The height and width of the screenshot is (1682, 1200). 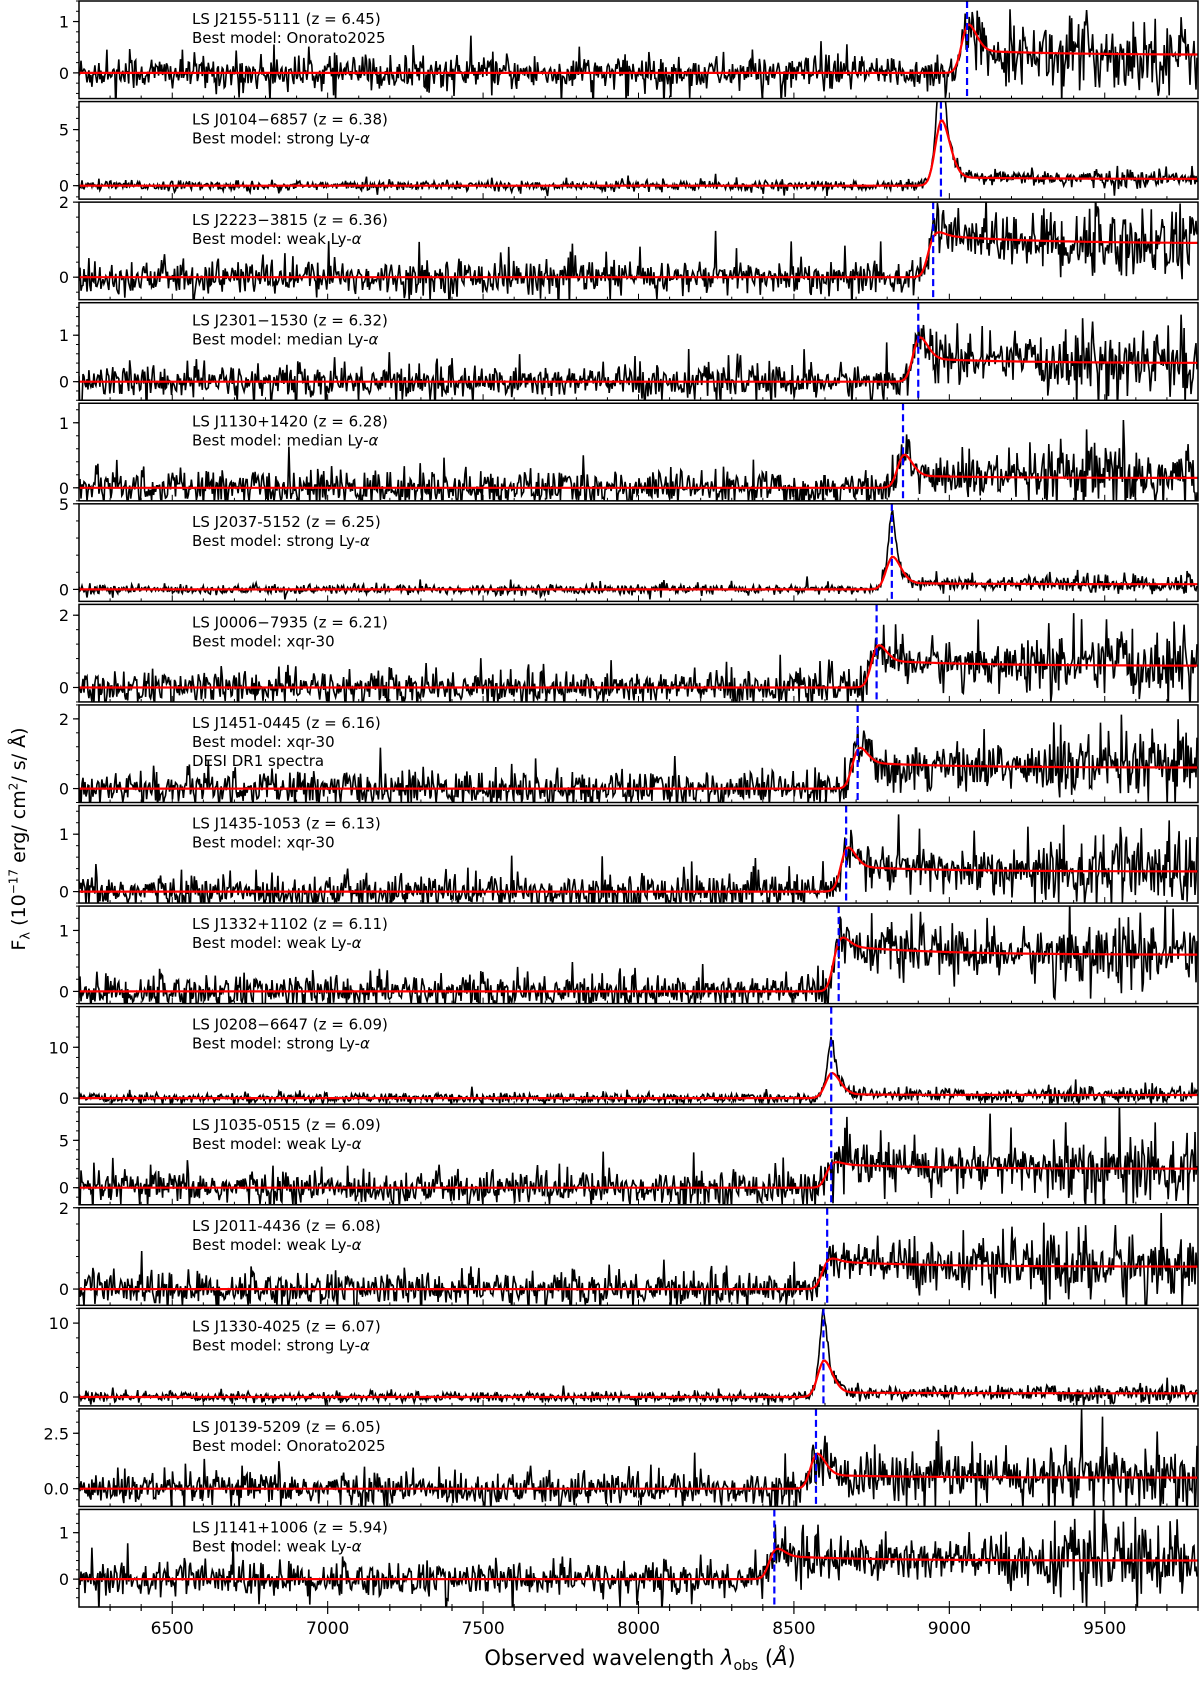 I want to click on panel-title: LS J2301−1530 (z = 6.32), so click(x=290, y=321).